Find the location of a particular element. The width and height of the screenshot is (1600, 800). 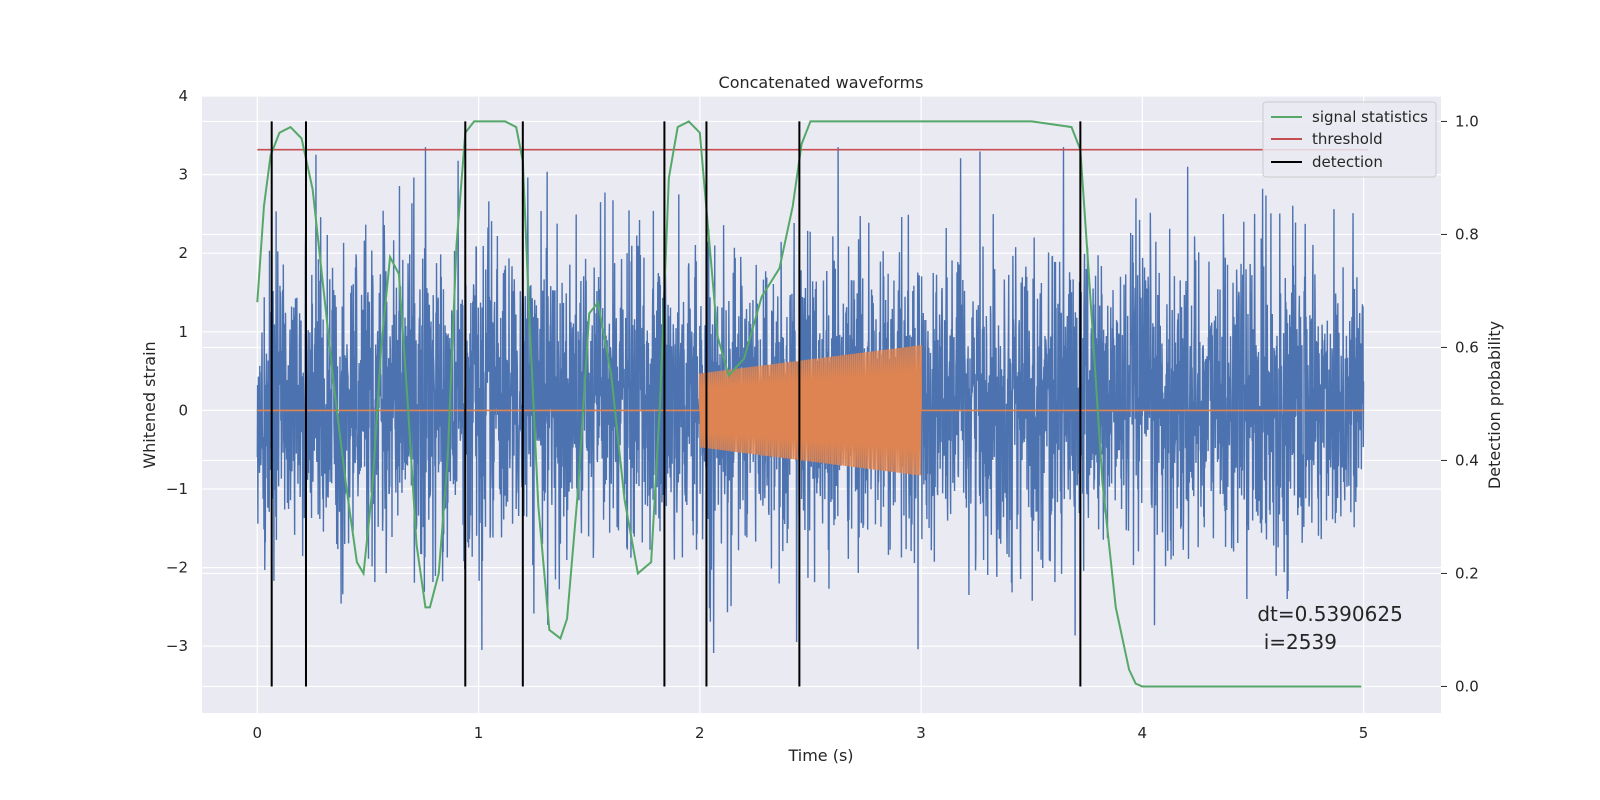

annotation-dt: dt=0.5390625 is located at coordinates (1329, 614).